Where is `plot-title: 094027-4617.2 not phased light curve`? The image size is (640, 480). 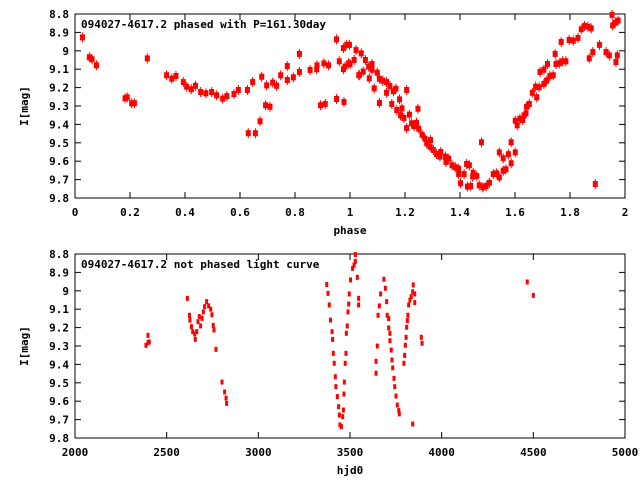 plot-title: 094027-4617.2 not phased light curve is located at coordinates (200, 264).